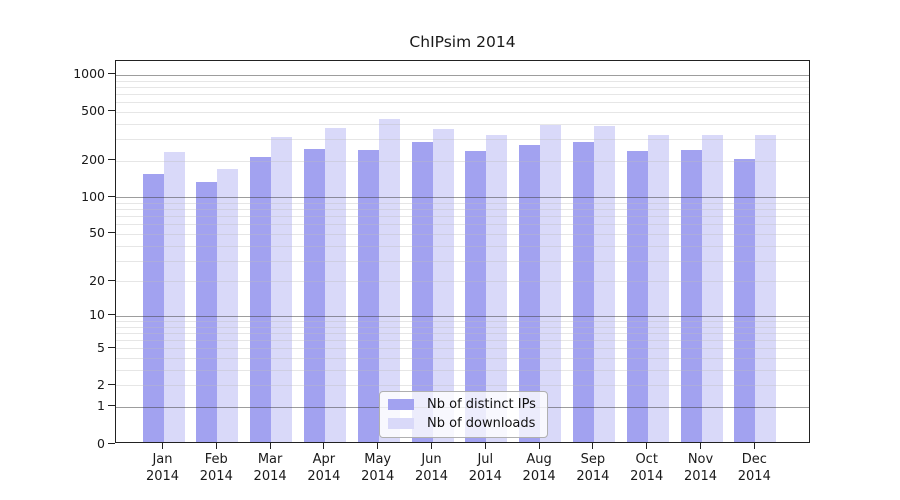 The width and height of the screenshot is (900, 500). I want to click on legend-label-distinct-ips: Nb of distinct IPs, so click(481, 404).